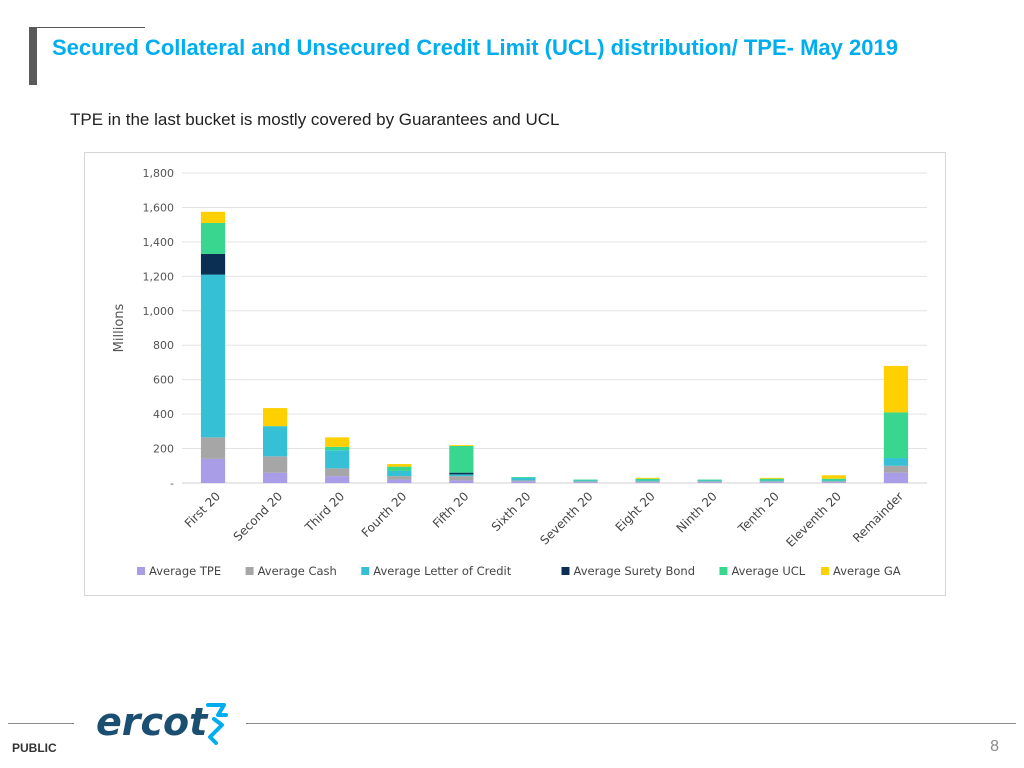 This screenshot has width=1024, height=768. What do you see at coordinates (384, 514) in the screenshot?
I see `x-tick-label: Fourth 20` at bounding box center [384, 514].